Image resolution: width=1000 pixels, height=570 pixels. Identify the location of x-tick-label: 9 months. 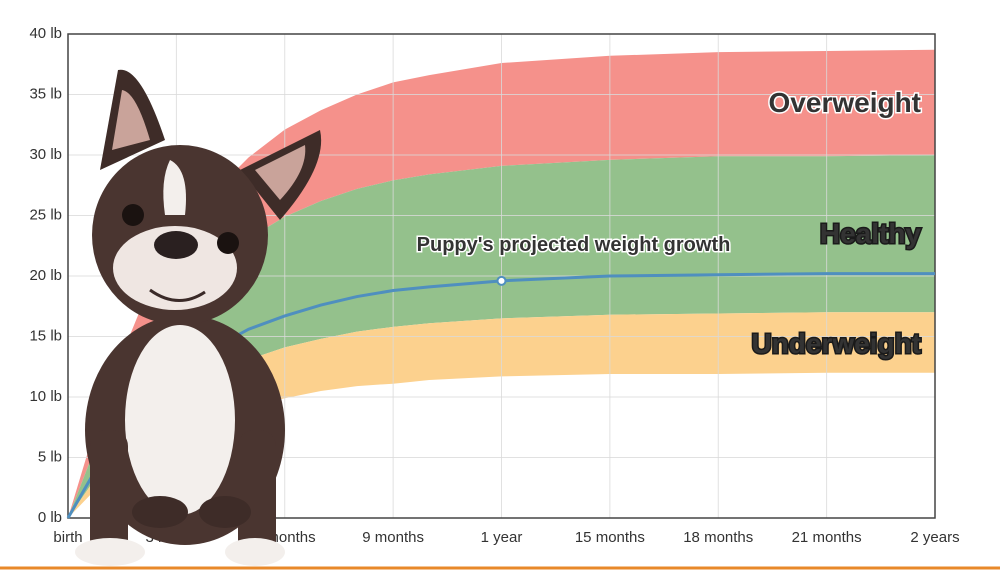
(393, 537).